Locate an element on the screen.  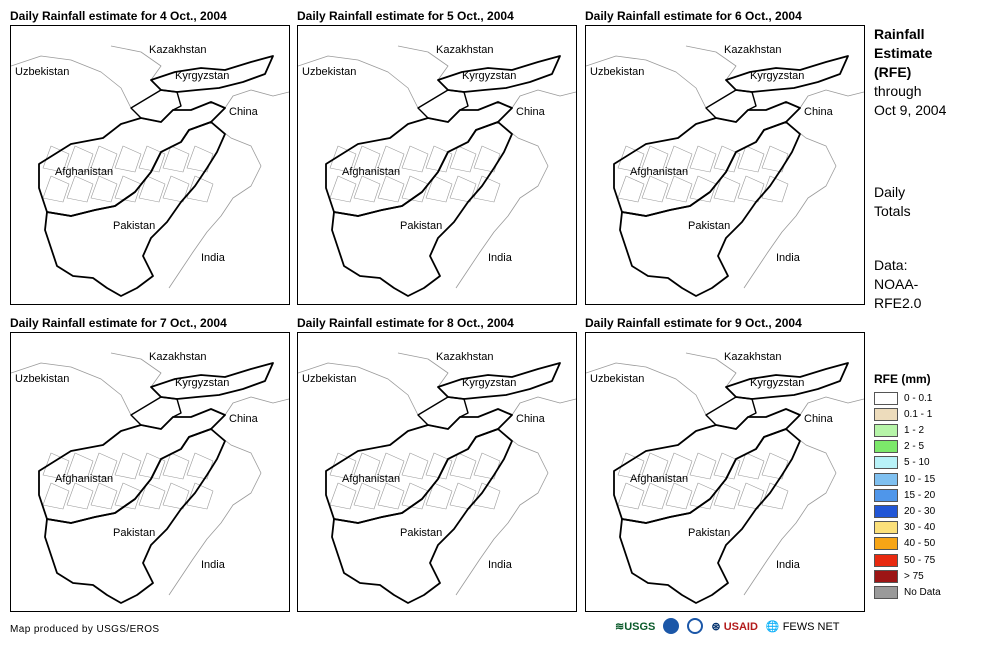
legend-item: 50 - 75 is located at coordinates (904, 560).